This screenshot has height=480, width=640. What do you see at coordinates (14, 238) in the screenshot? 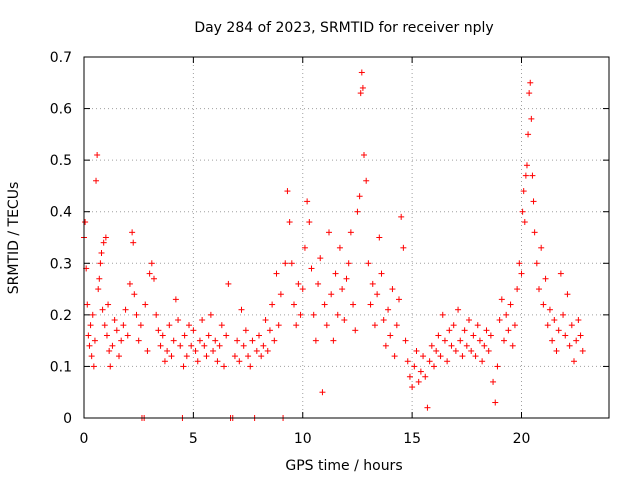
I see `y-axis-label: SRMTID / TECUs` at bounding box center [14, 238].